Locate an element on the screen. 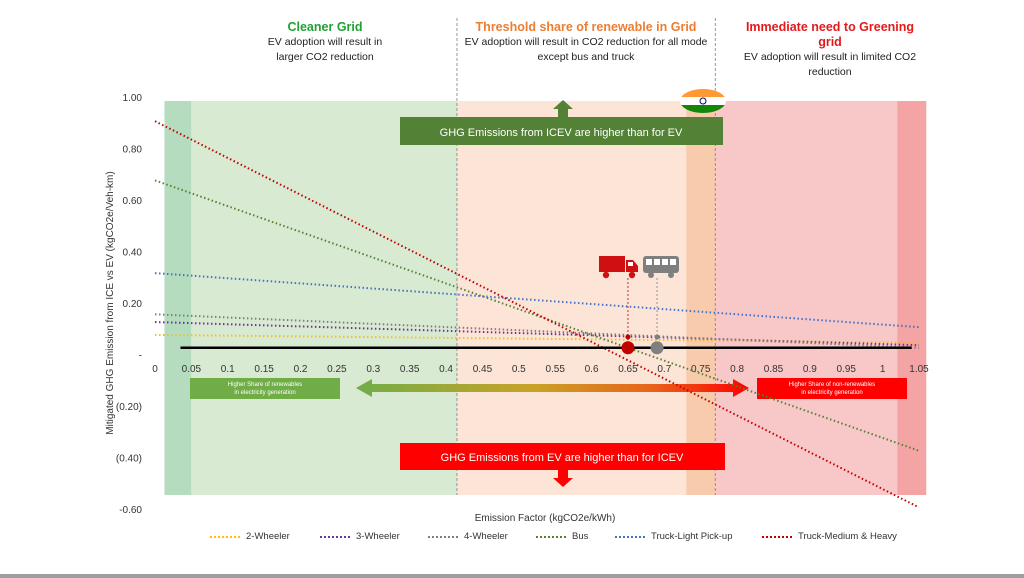  x-tick-label: 0.45 is located at coordinates (483, 369).